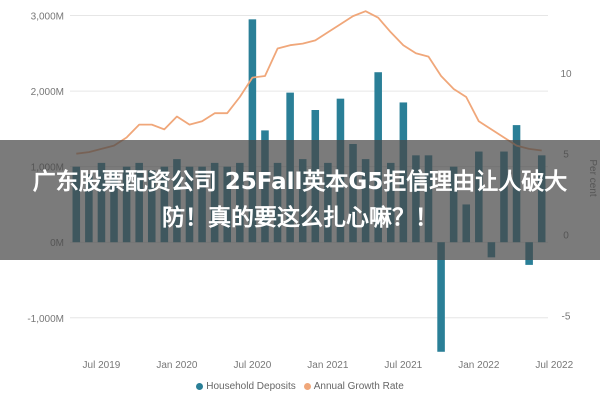 This screenshot has width=600, height=405. I want to click on legend-item-growth: Annual Growth Rate, so click(353, 386).